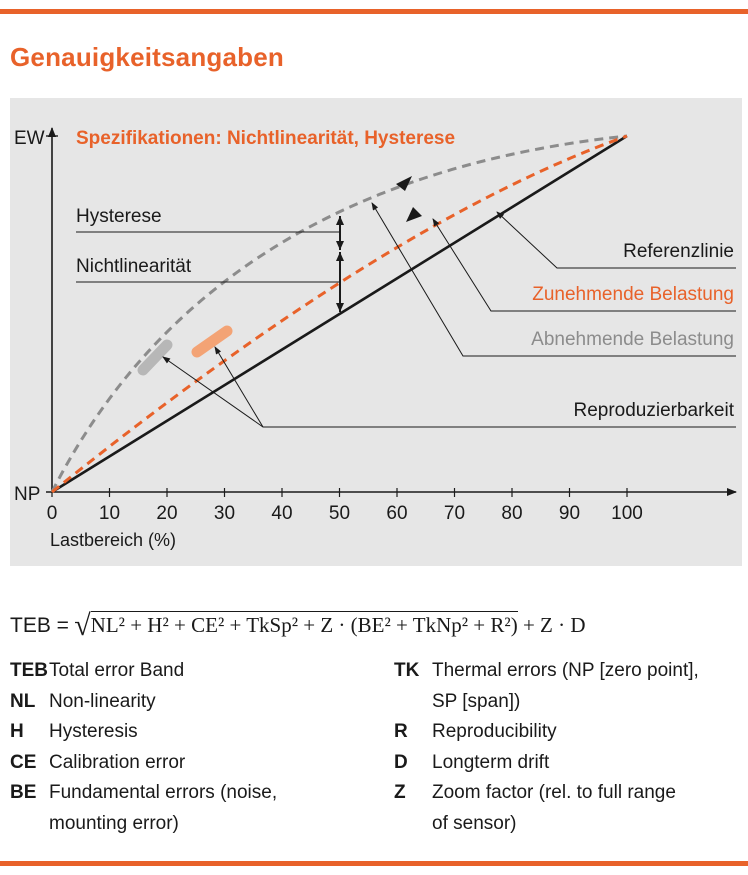 This screenshot has width=748, height=875. What do you see at coordinates (400, 792) in the screenshot?
I see `legend-abbreviation: Z` at bounding box center [400, 792].